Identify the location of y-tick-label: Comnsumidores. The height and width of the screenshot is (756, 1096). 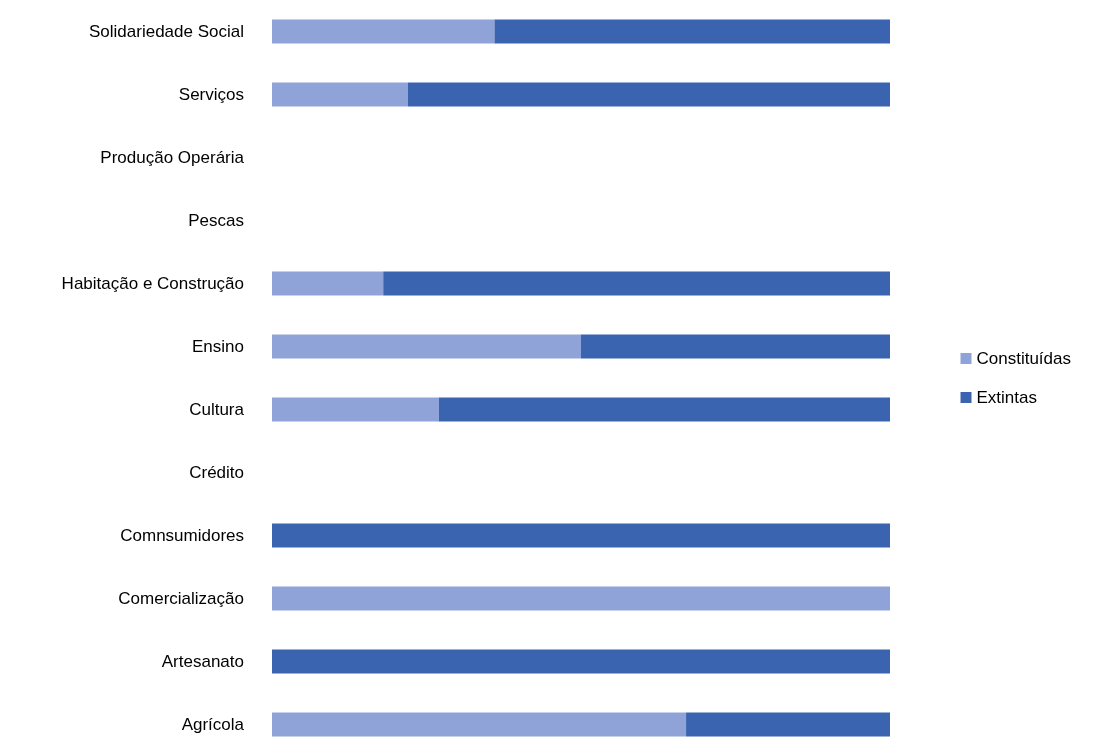
(182, 535).